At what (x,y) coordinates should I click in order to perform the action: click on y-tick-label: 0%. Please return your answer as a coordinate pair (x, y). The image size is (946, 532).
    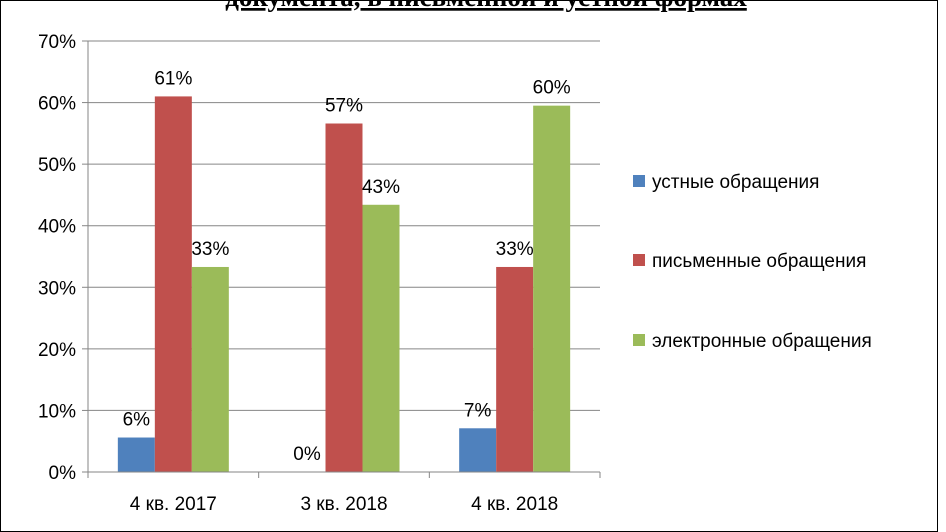
    Looking at the image, I should click on (63, 473).